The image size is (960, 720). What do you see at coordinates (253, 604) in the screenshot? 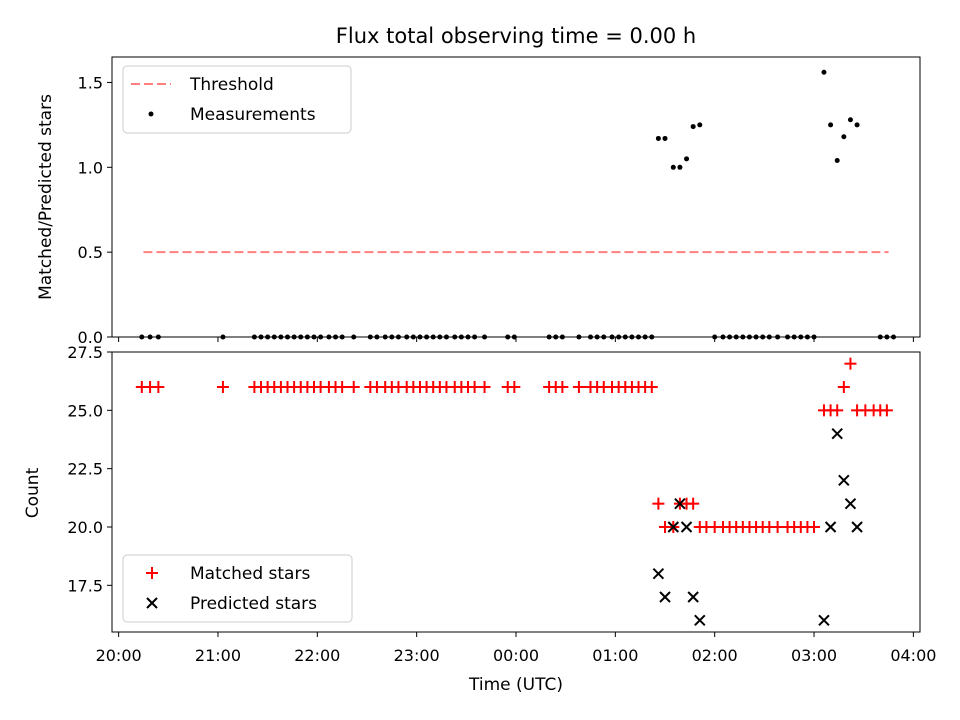
I see `legend-predicted-label: Predicted stars` at bounding box center [253, 604].